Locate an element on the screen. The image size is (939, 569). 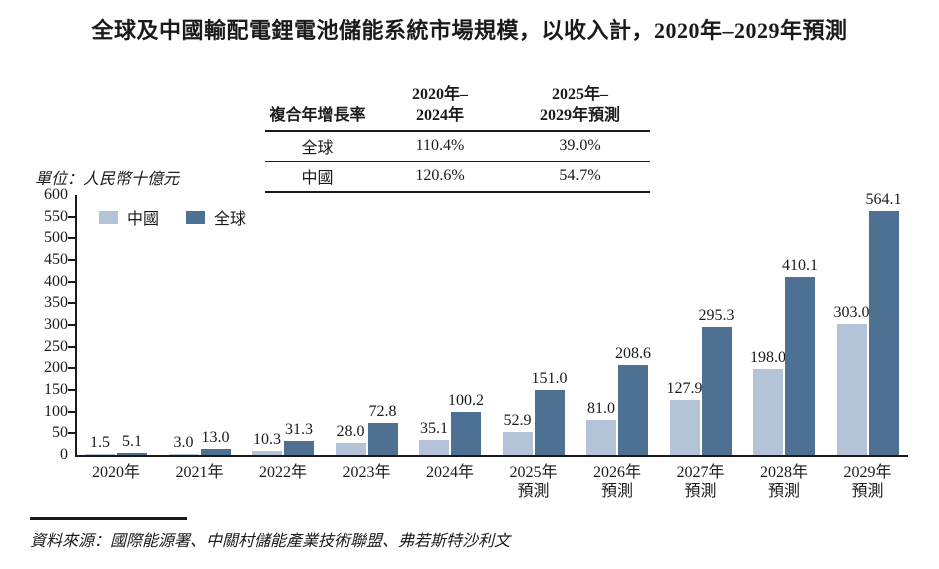
source-divider is located at coordinates (108, 518).